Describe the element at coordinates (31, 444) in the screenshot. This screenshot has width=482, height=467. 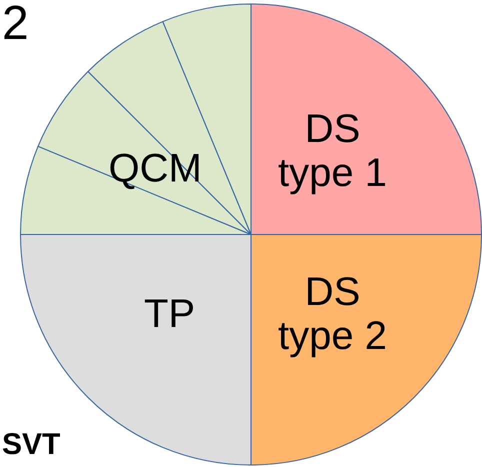
I see `text: SVT` at that location.